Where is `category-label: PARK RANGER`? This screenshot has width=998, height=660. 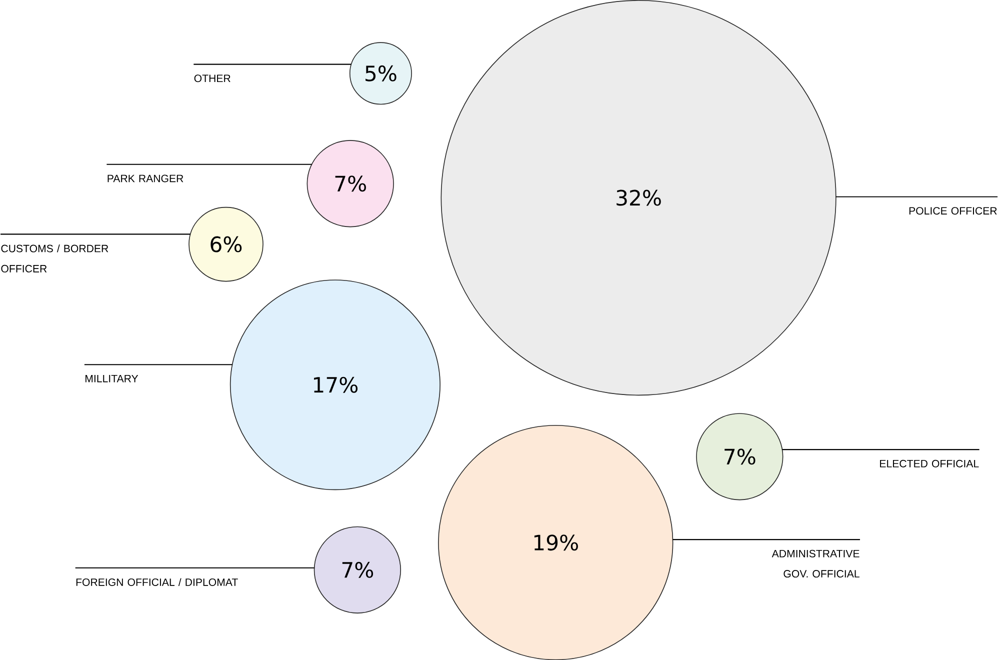
category-label: PARK RANGER is located at coordinates (146, 178).